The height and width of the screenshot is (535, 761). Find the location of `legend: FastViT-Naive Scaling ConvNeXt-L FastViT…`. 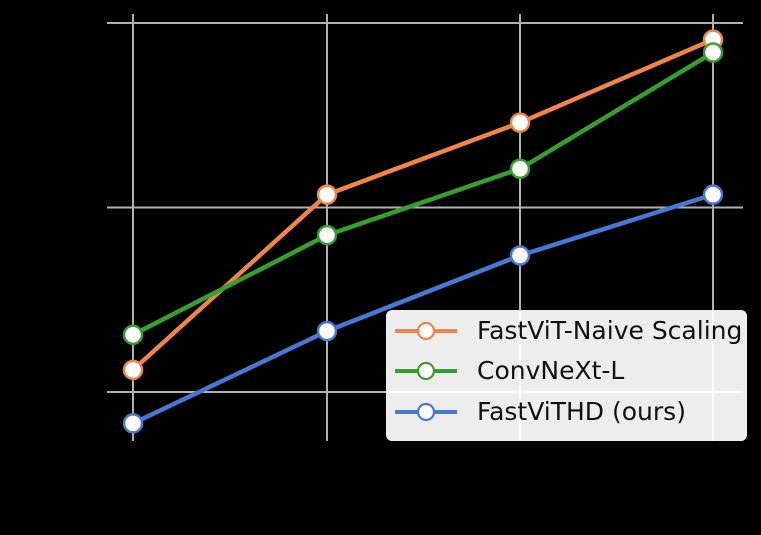

legend: FastViT-Naive Scaling ConvNeXt-L FastViT… is located at coordinates (566, 375).